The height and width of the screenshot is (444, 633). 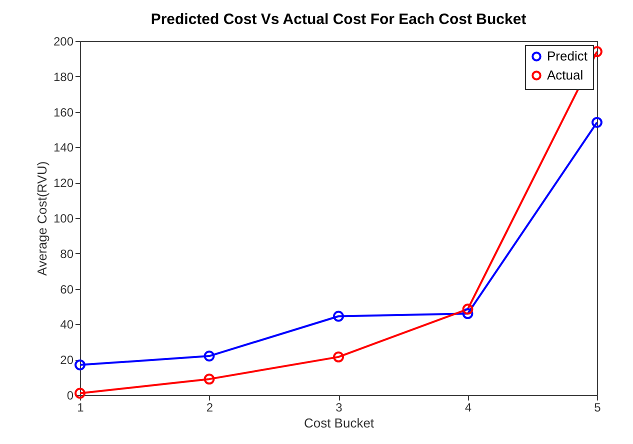 What do you see at coordinates (70, 395) in the screenshot?
I see `y-tick-label: 0` at bounding box center [70, 395].